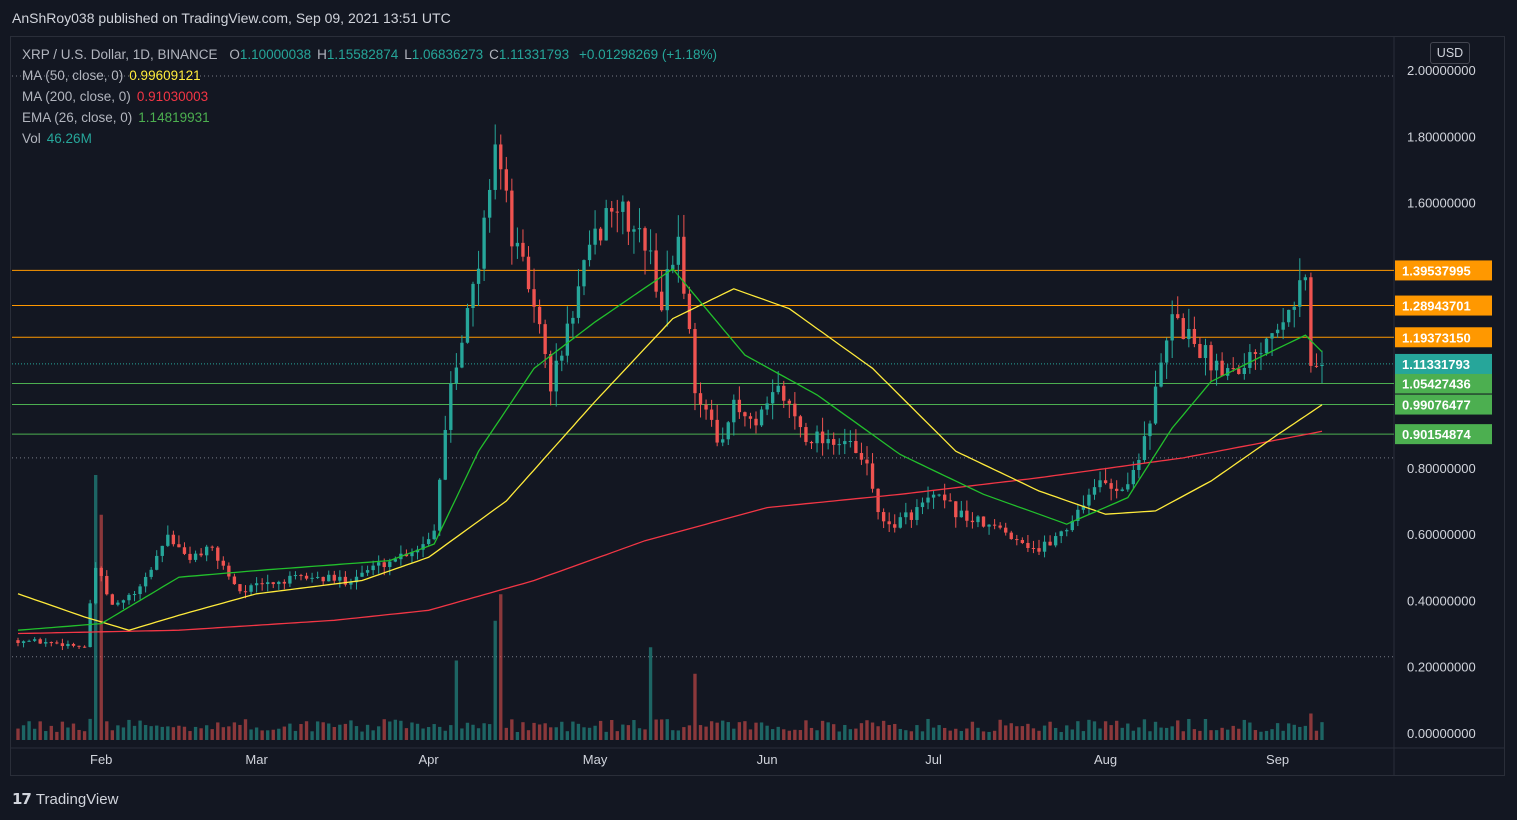 This screenshot has height=820, width=1517. Describe the element at coordinates (256, 759) in the screenshot. I see `x-tick-label: Mar` at that location.